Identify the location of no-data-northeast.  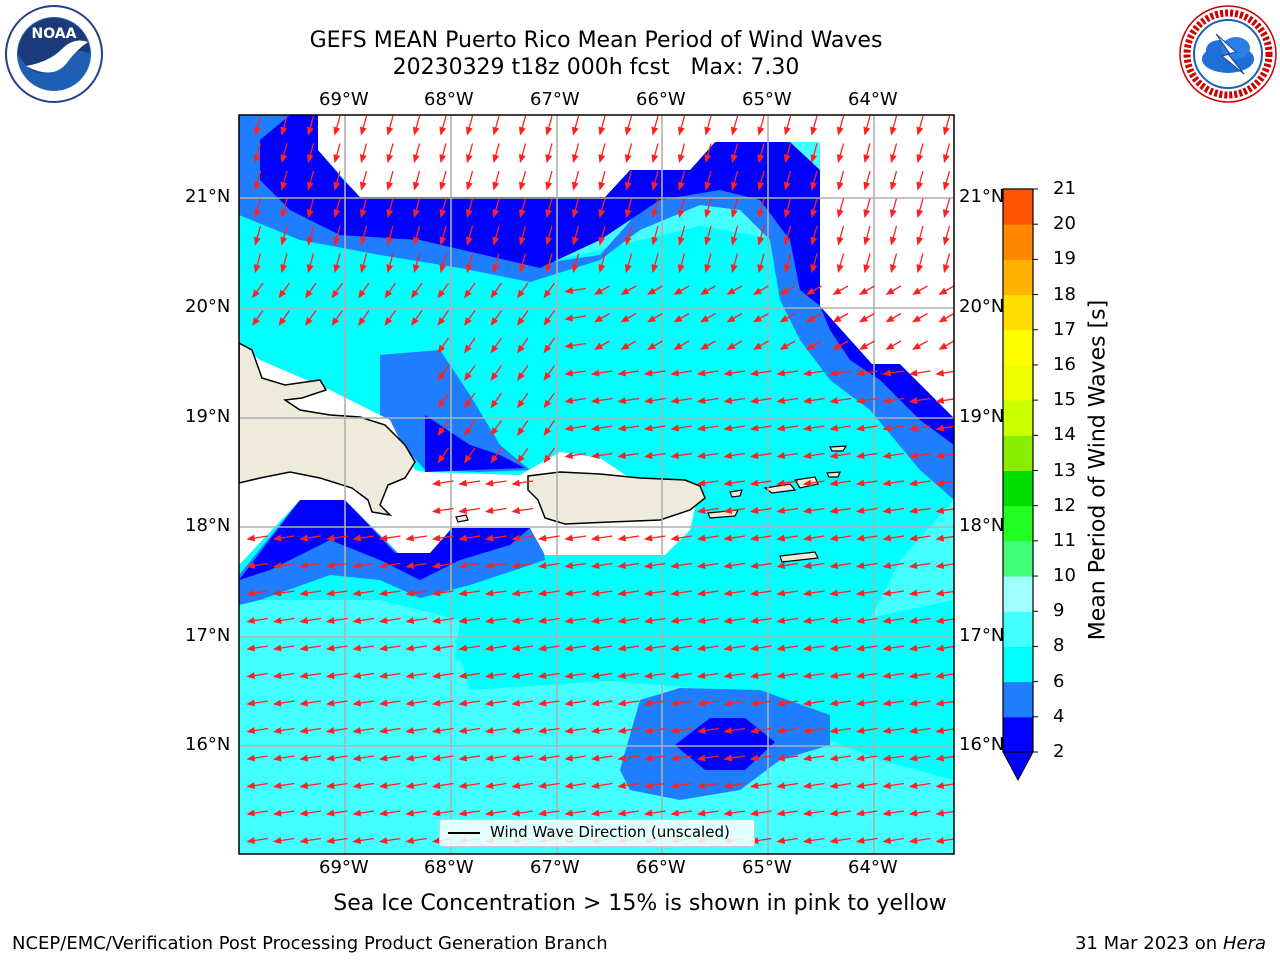
(887, 266).